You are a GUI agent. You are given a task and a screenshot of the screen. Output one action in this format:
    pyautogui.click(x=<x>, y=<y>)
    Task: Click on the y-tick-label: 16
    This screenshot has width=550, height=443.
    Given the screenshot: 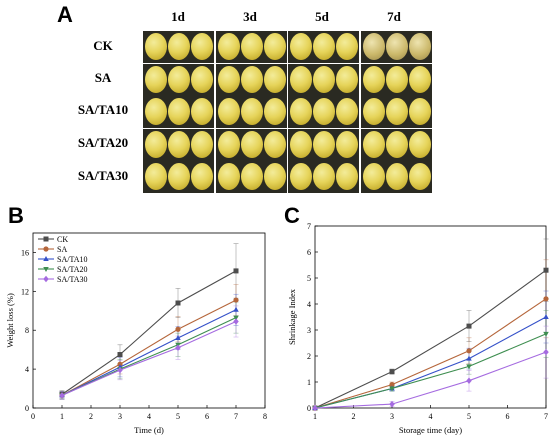 What is the action you would take?
    pyautogui.click(x=25, y=252)
    